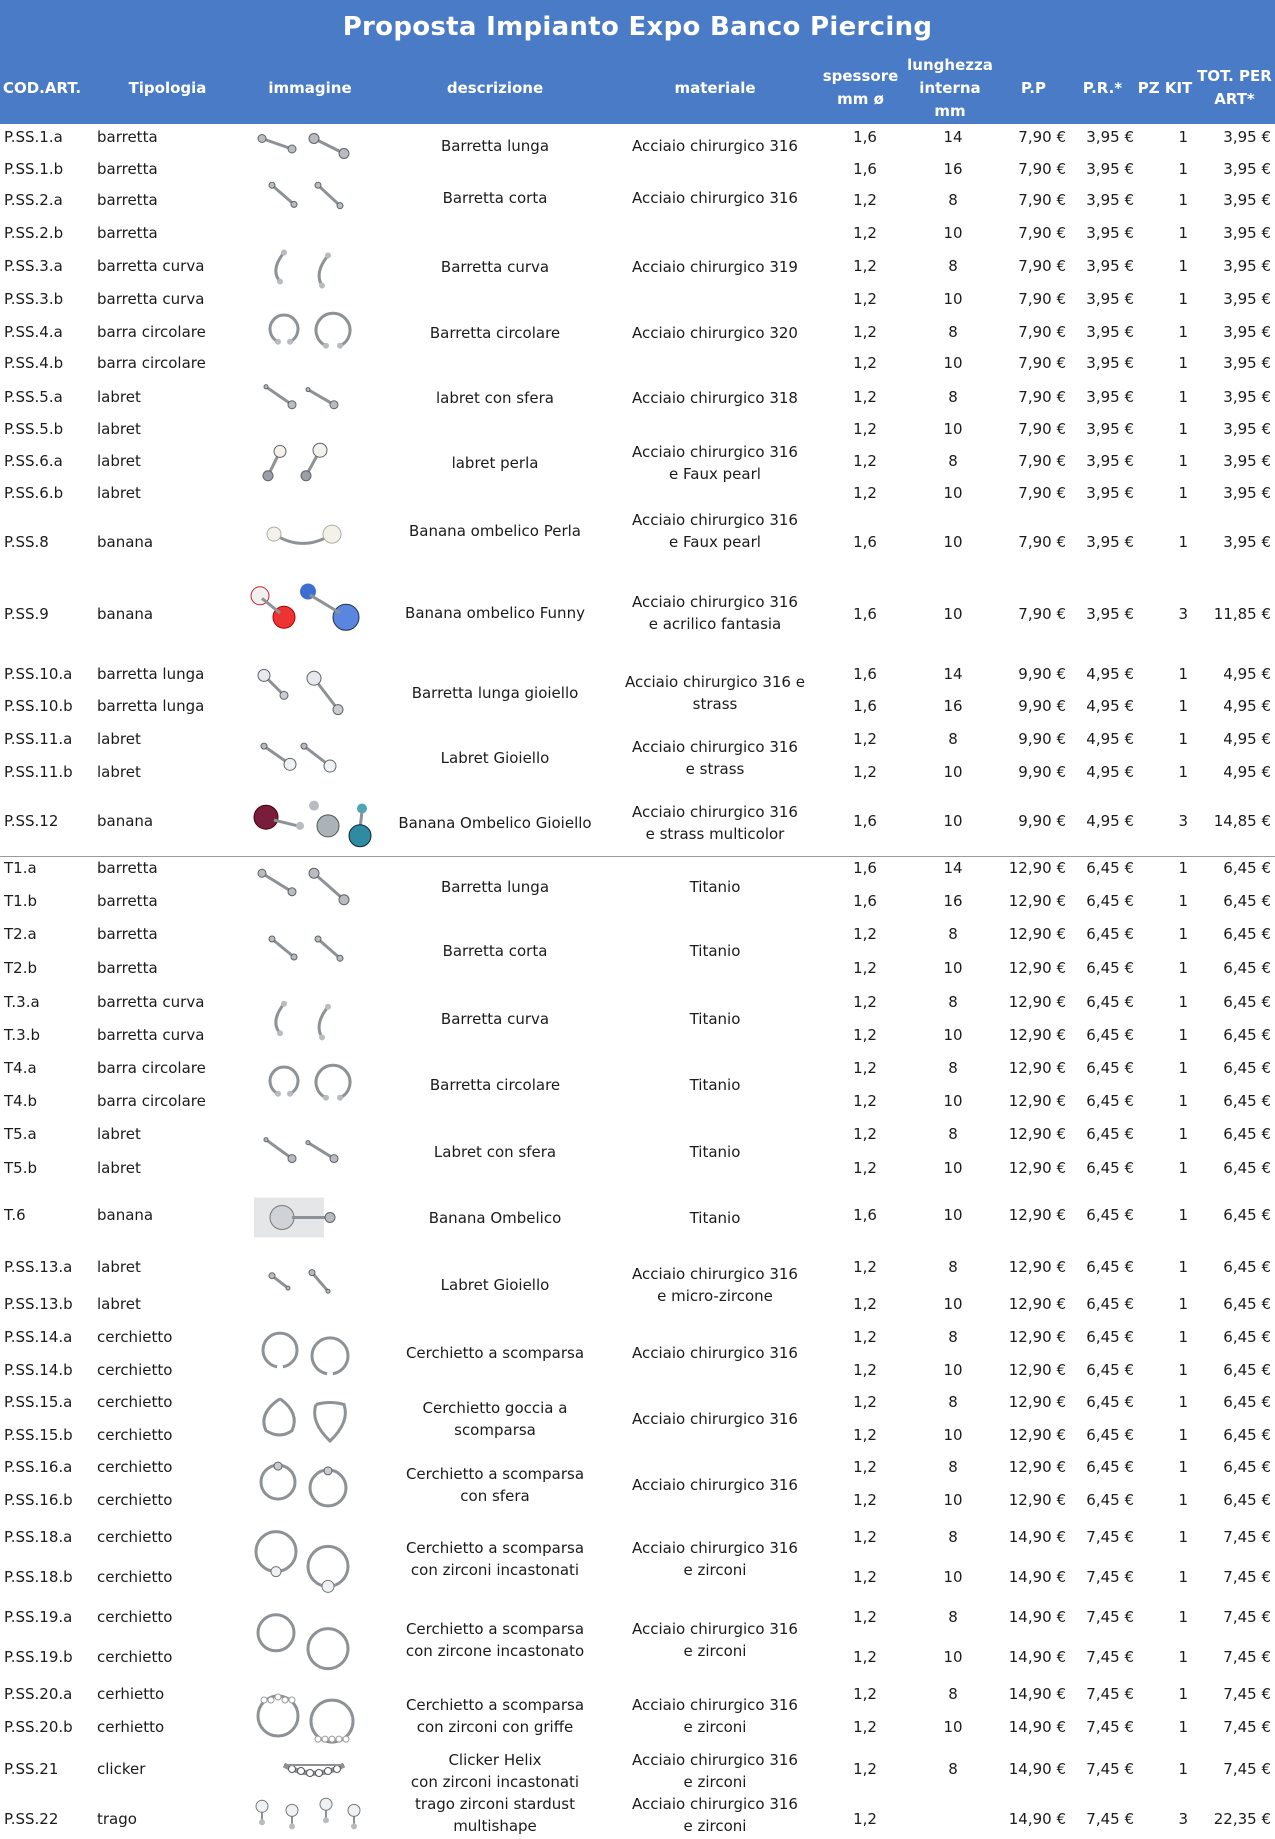  I want to click on cell-descrizione: trago zirconi stardust multishape, so click(495, 1814).